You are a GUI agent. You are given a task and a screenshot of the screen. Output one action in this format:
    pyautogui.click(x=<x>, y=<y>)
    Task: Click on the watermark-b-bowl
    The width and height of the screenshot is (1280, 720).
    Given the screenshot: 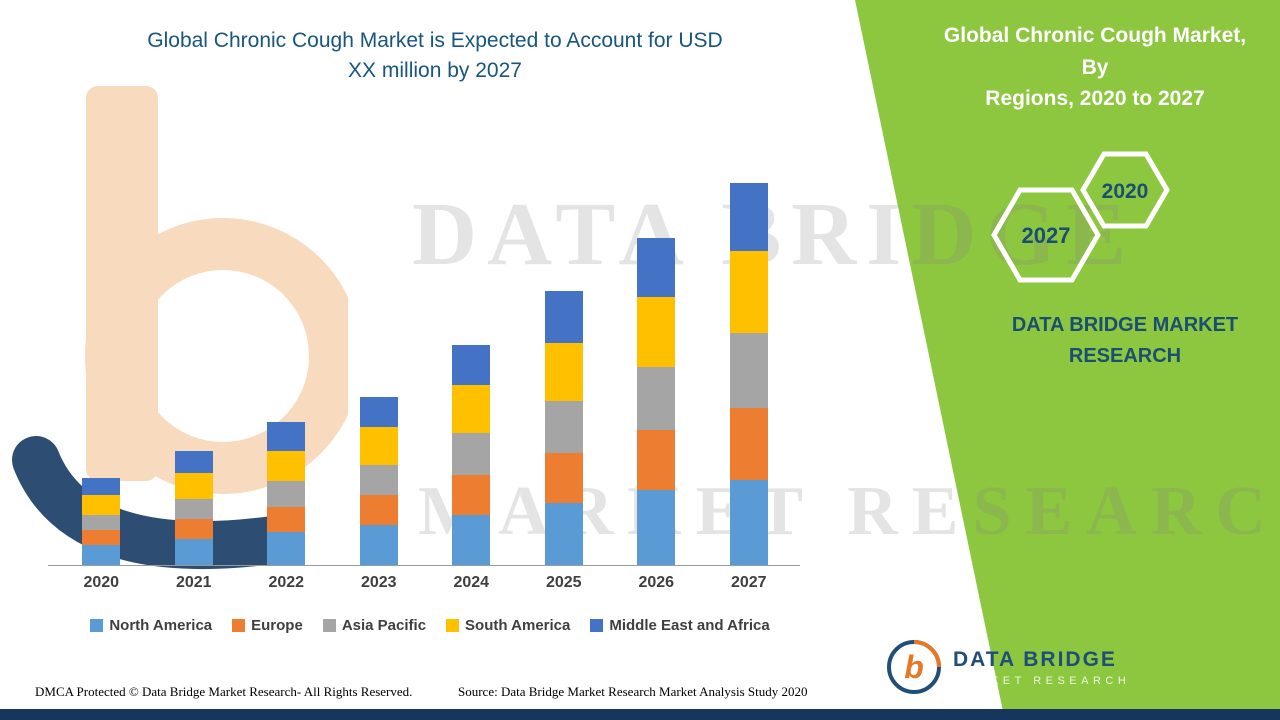 What is the action you would take?
    pyautogui.click(x=216, y=356)
    